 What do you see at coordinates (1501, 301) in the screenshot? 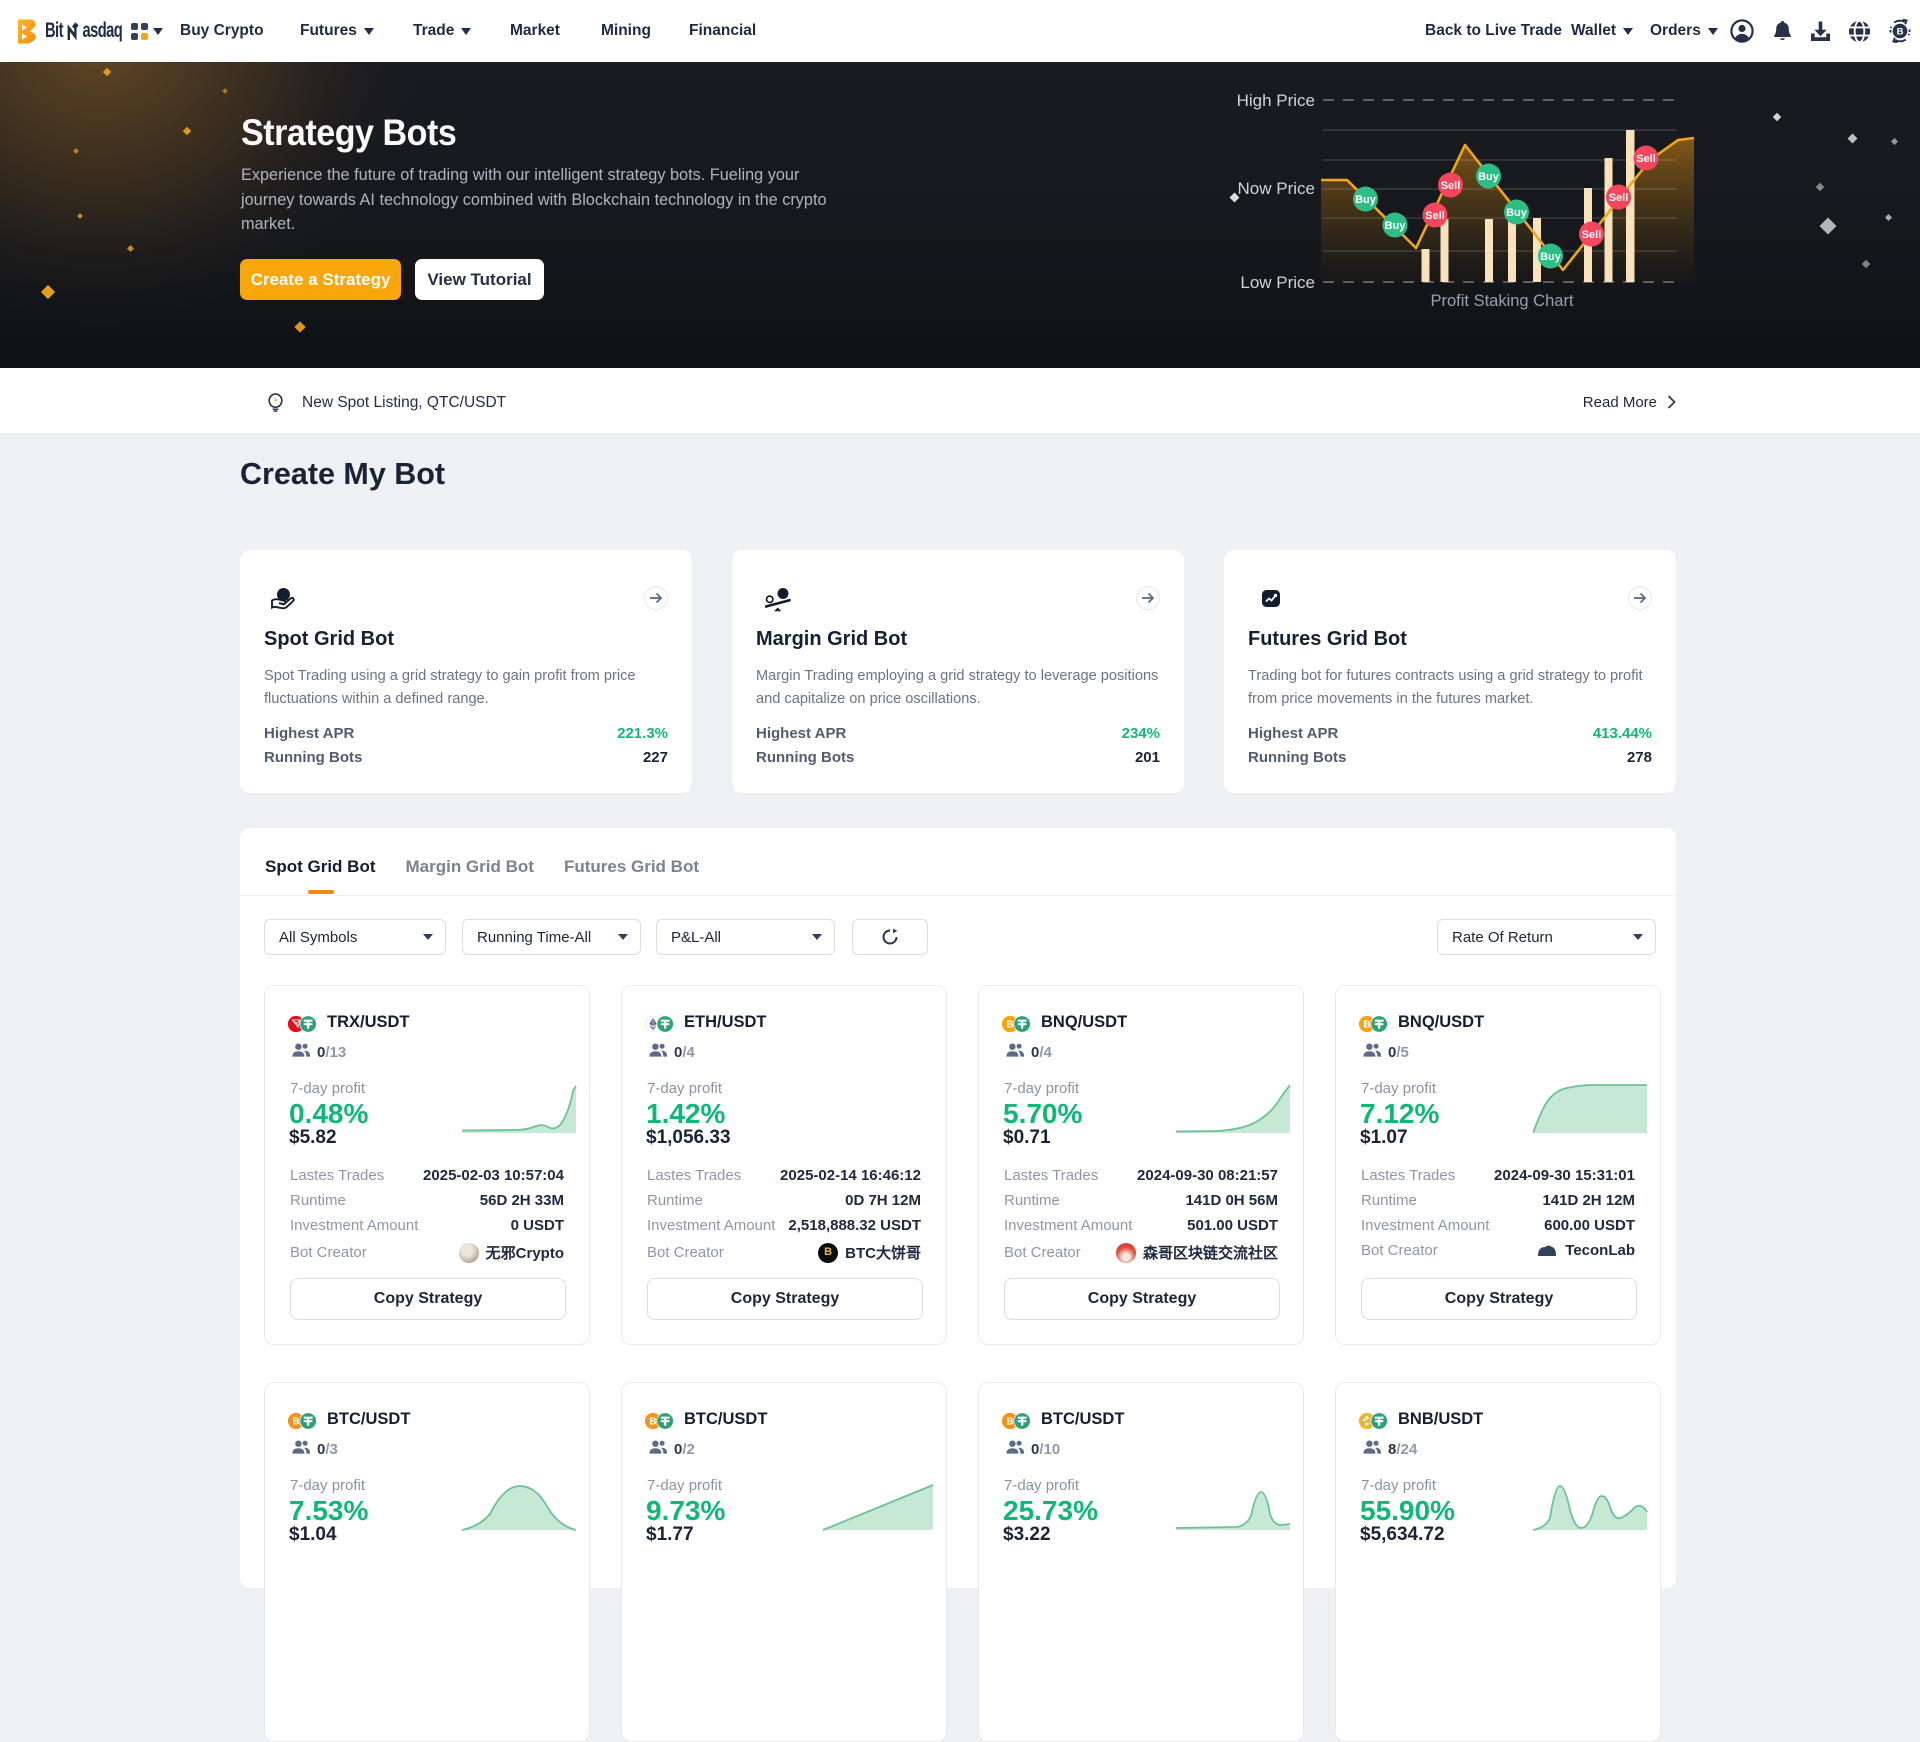
I see `svg-text: Profit Staking Chart` at bounding box center [1501, 301].